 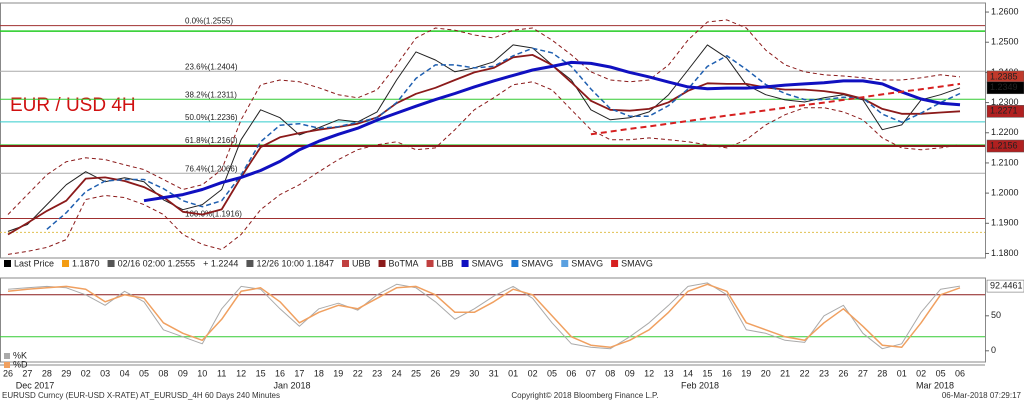 I want to click on x-tick-label: 07, so click(x=591, y=373).